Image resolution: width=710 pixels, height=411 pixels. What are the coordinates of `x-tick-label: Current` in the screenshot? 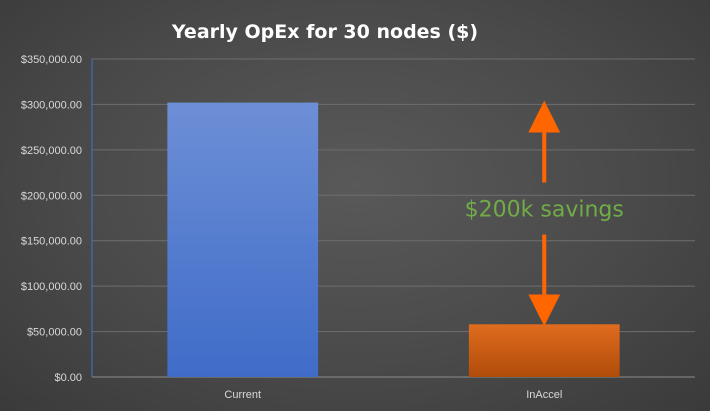 It's located at (242, 395).